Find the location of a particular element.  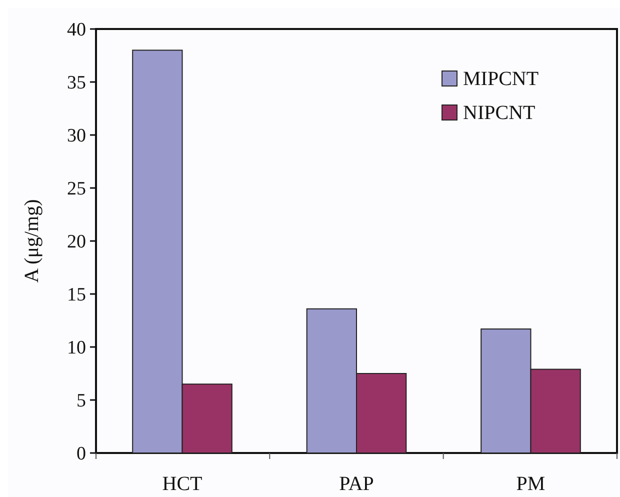

y-tick-label: 20 is located at coordinates (76, 242).